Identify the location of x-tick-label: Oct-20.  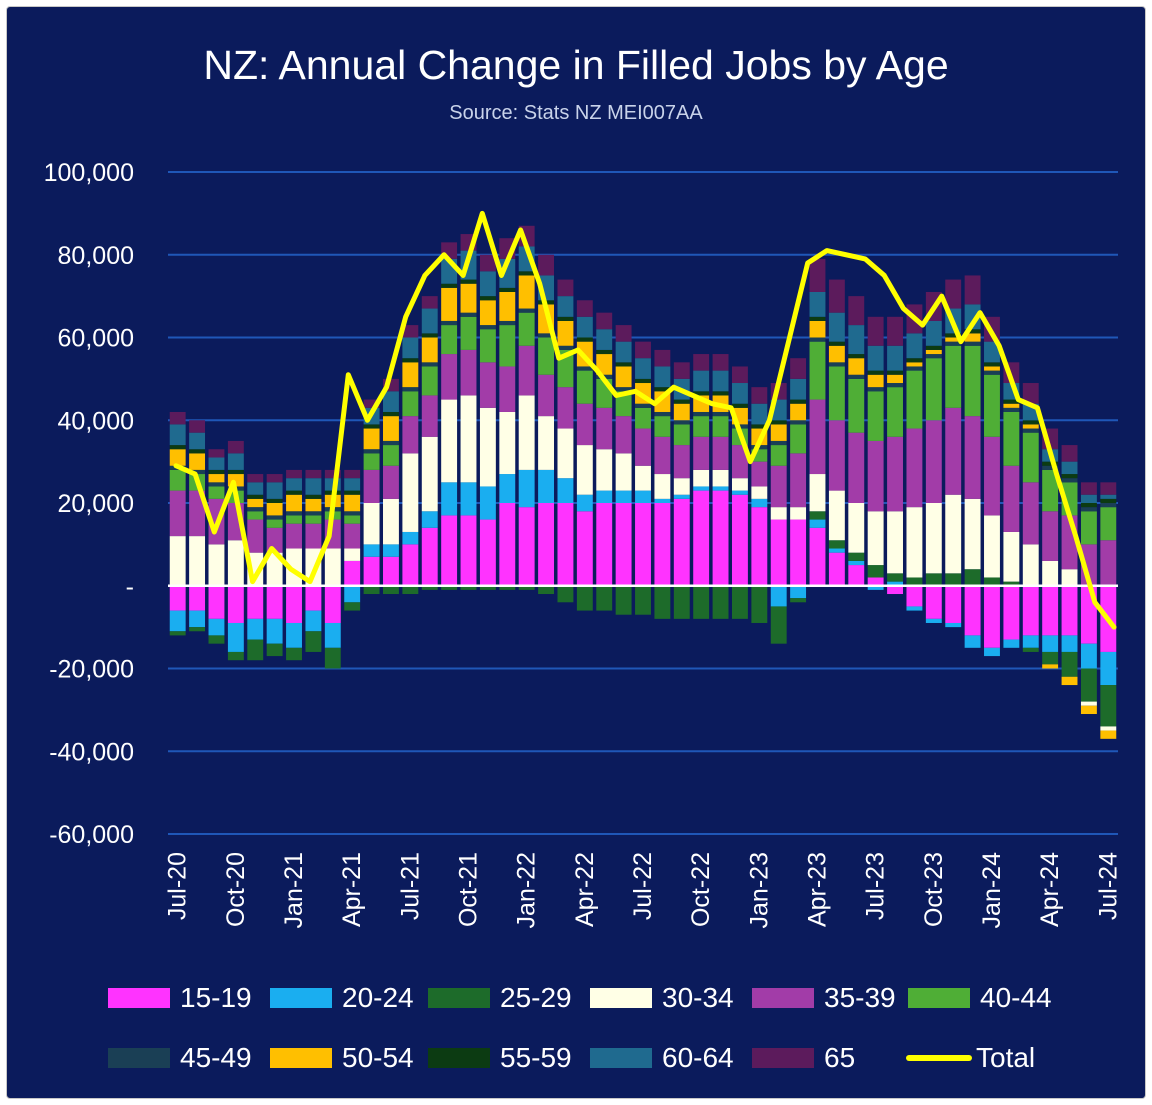
(236, 889).